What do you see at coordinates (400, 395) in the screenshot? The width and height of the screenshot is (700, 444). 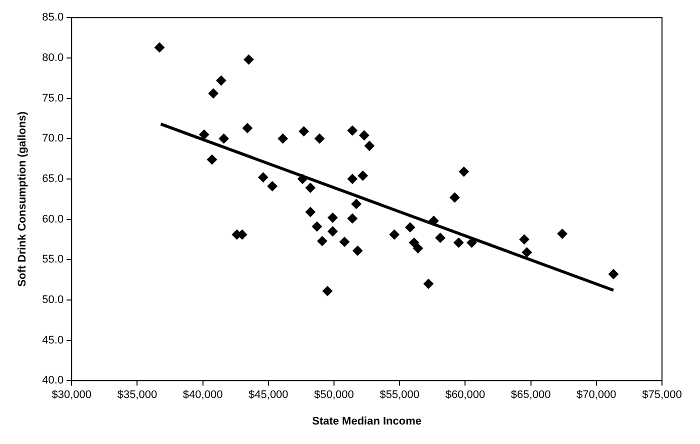 I see `x-tick-label: $55,000` at bounding box center [400, 395].